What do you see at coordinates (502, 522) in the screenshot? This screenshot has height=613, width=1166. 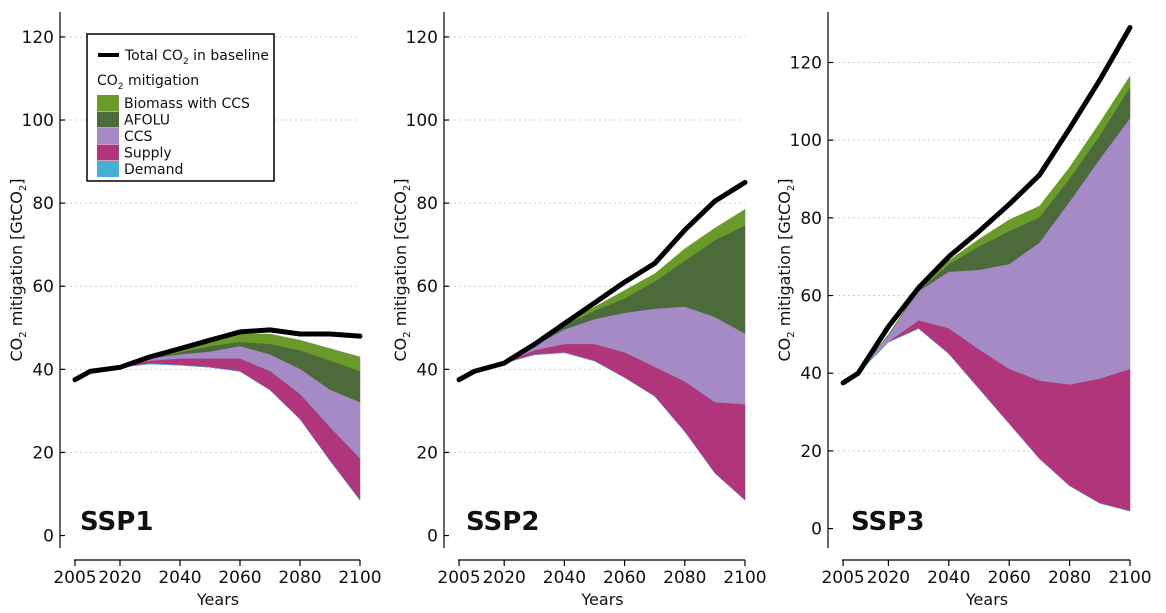 I see `panel-label: SSP2` at bounding box center [502, 522].